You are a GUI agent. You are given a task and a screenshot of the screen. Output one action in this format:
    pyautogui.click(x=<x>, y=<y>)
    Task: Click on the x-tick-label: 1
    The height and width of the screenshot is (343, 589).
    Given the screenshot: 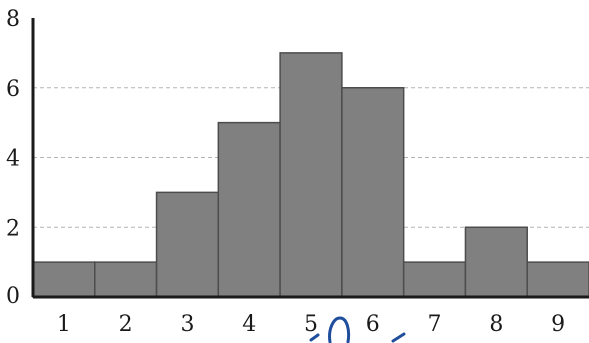 What is the action you would take?
    pyautogui.click(x=64, y=324)
    